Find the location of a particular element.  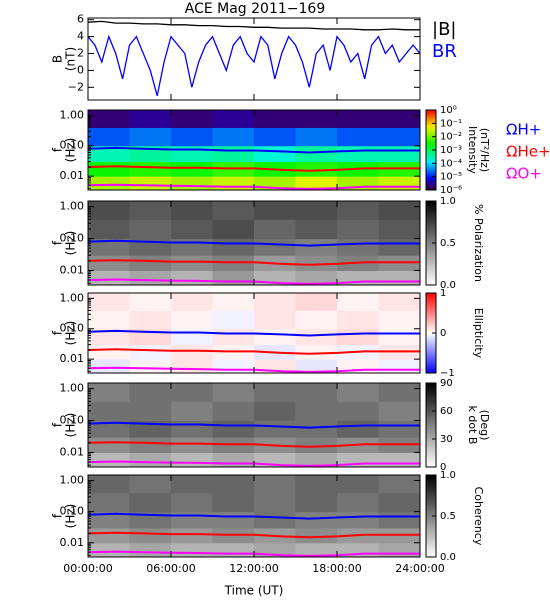

y-axis-label: f is located at coordinates (58, 242).